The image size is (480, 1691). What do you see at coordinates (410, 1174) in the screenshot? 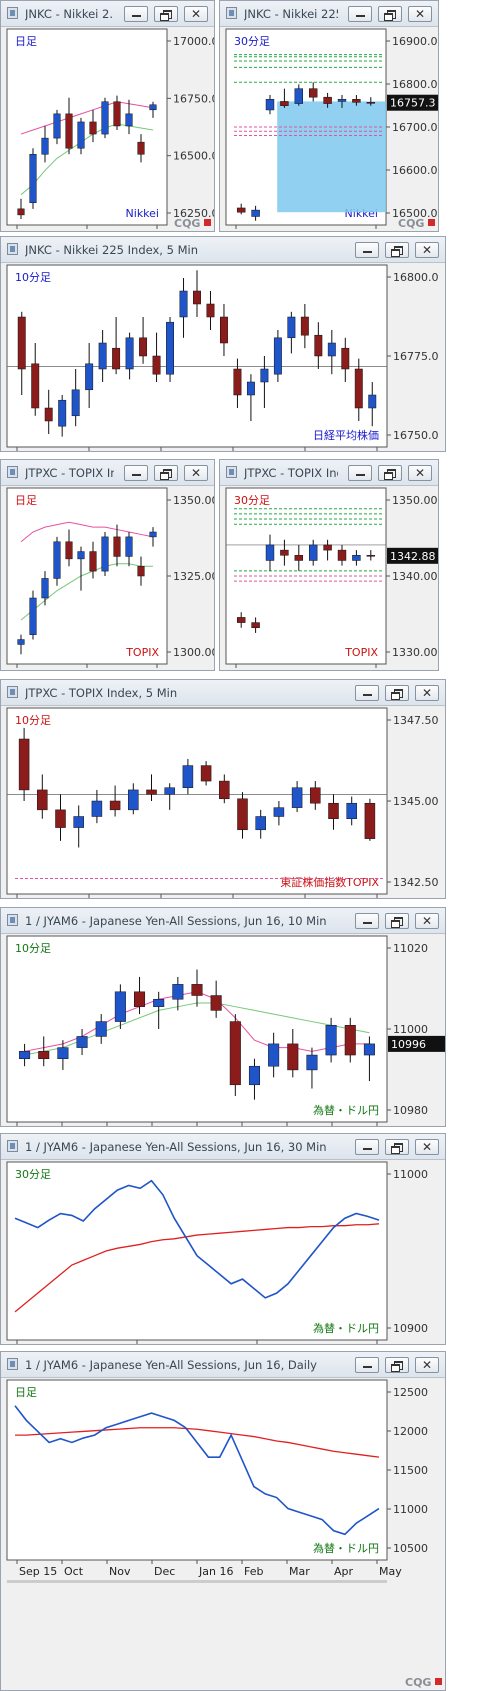
I see `y-tick-label: 11000` at bounding box center [410, 1174].